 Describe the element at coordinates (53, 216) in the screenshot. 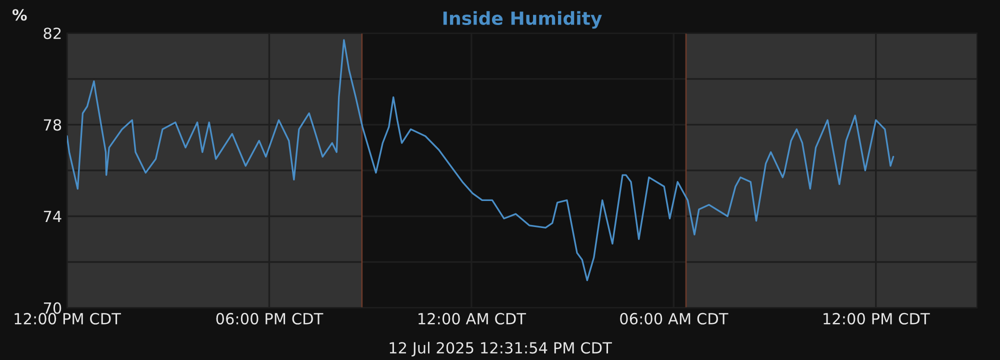

I see `y-tick-label: 74` at that location.